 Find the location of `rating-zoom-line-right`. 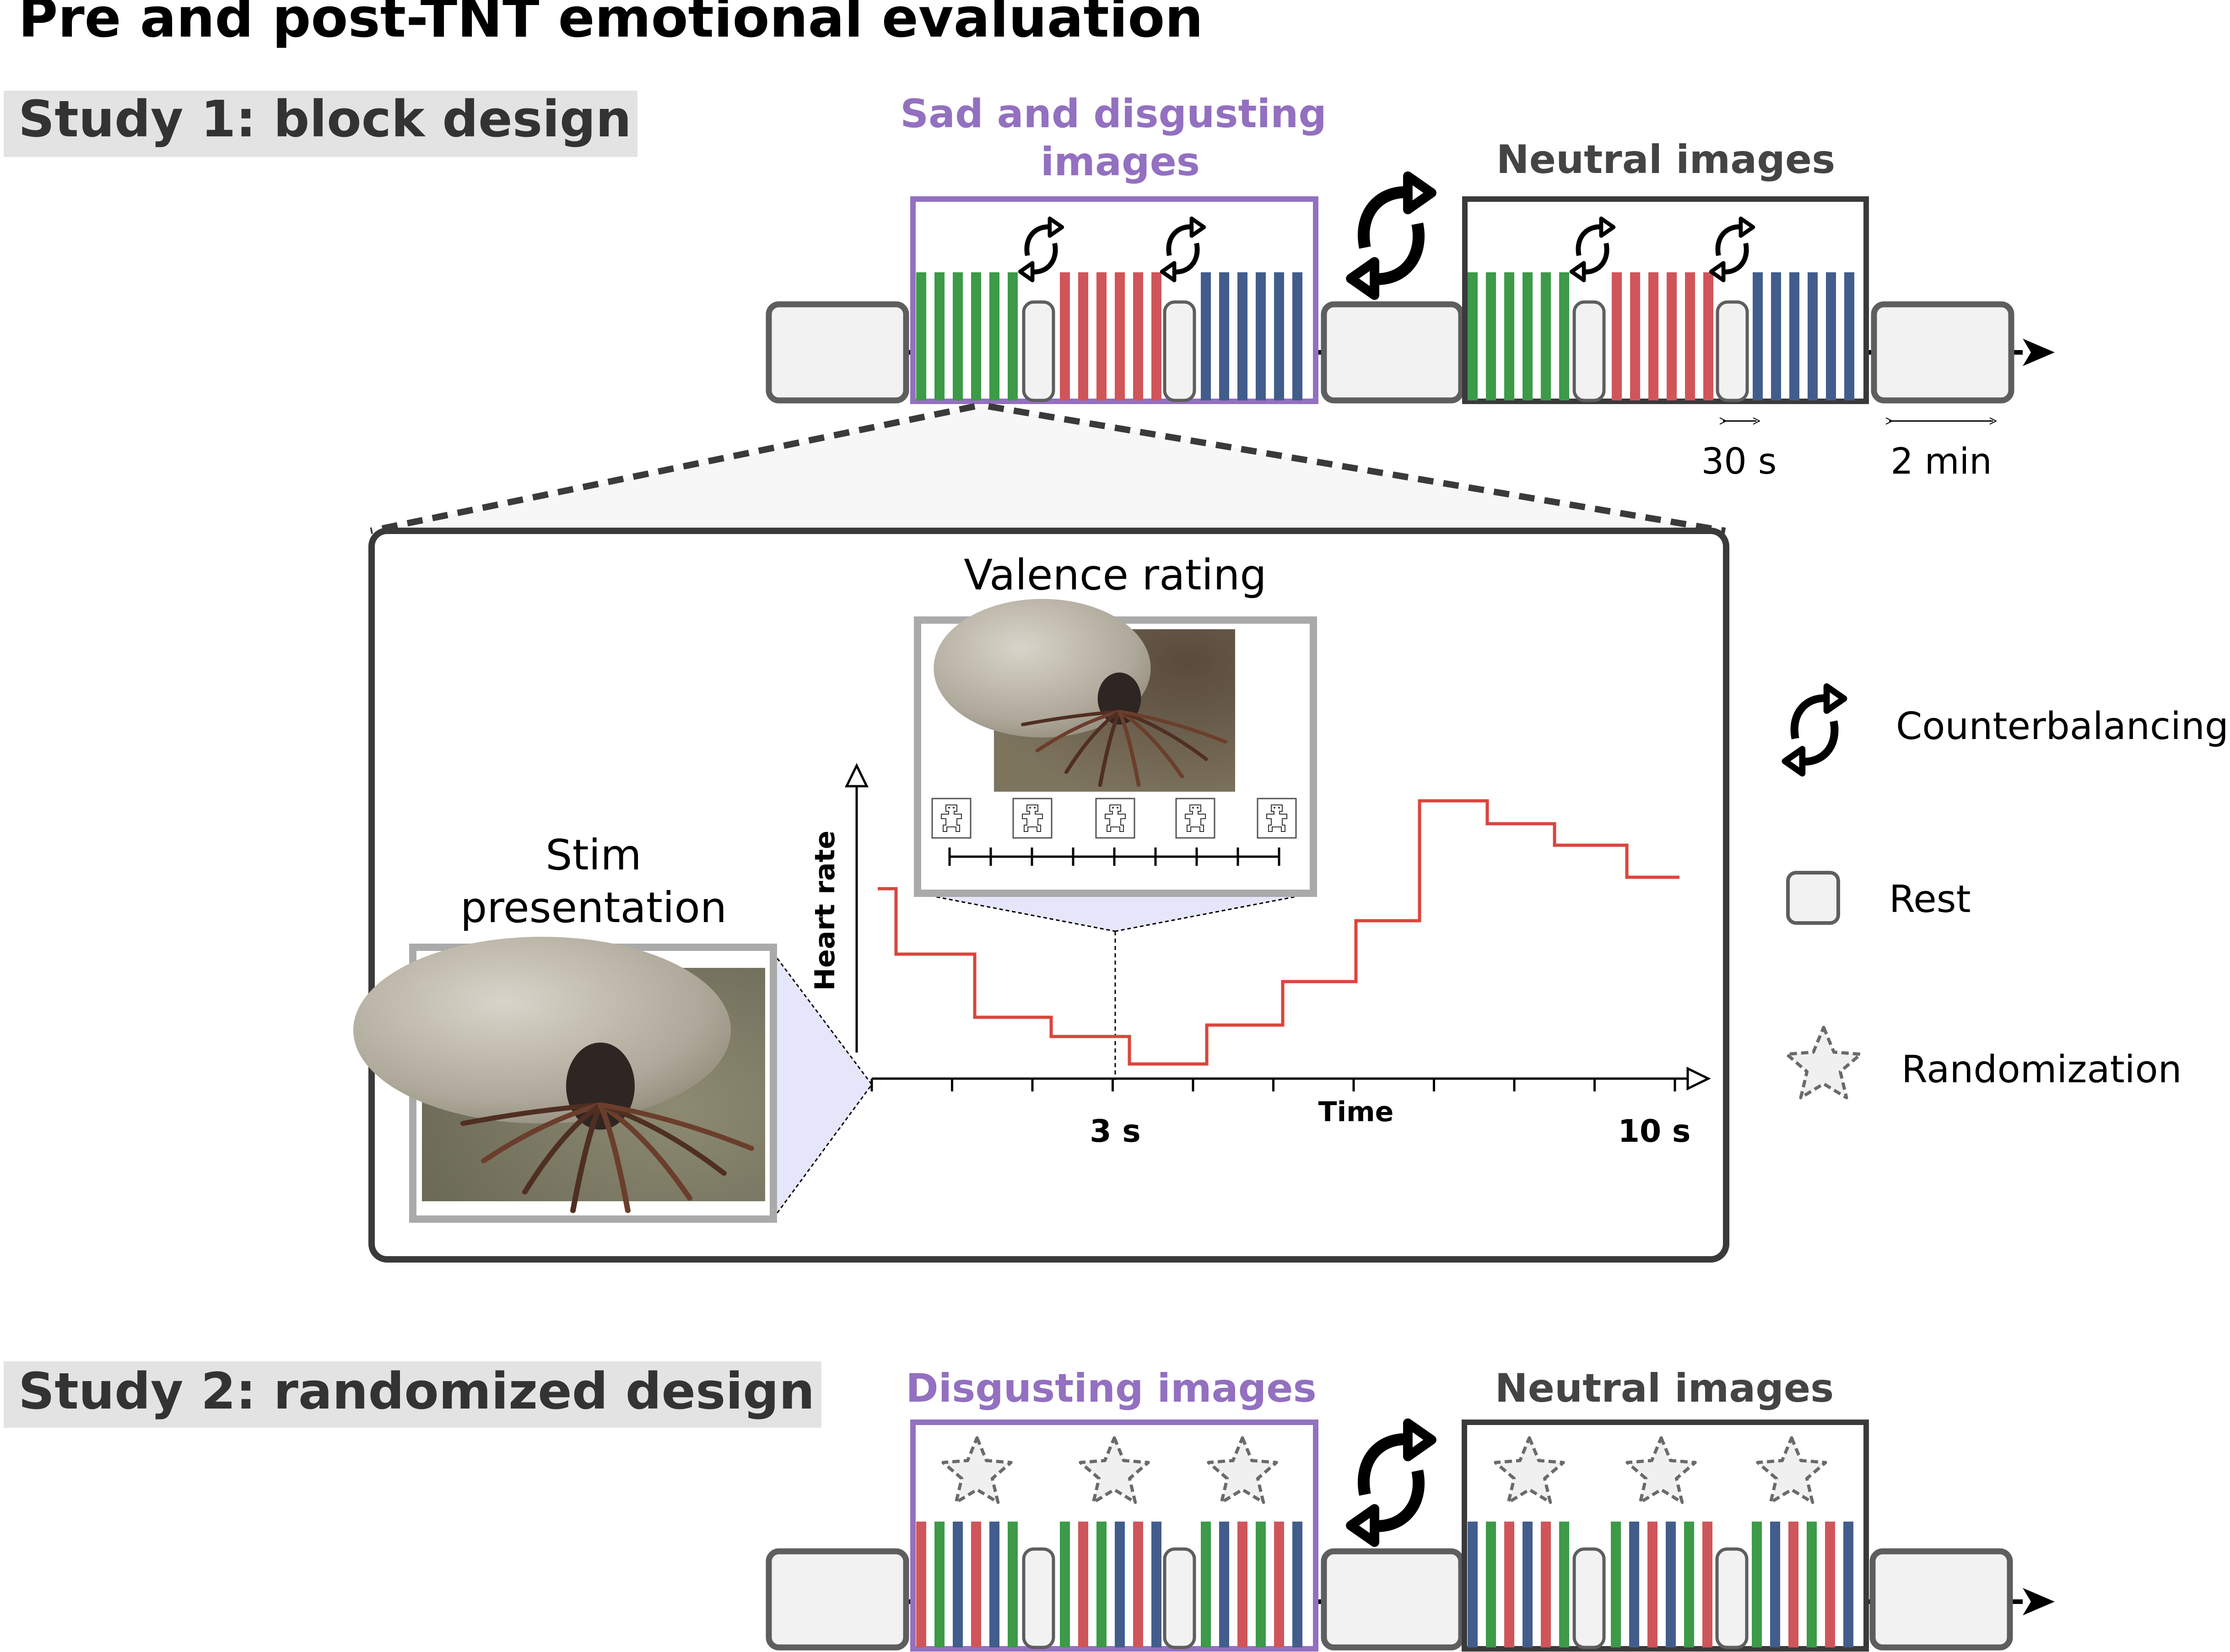

rating-zoom-line-right is located at coordinates (1214, 912).